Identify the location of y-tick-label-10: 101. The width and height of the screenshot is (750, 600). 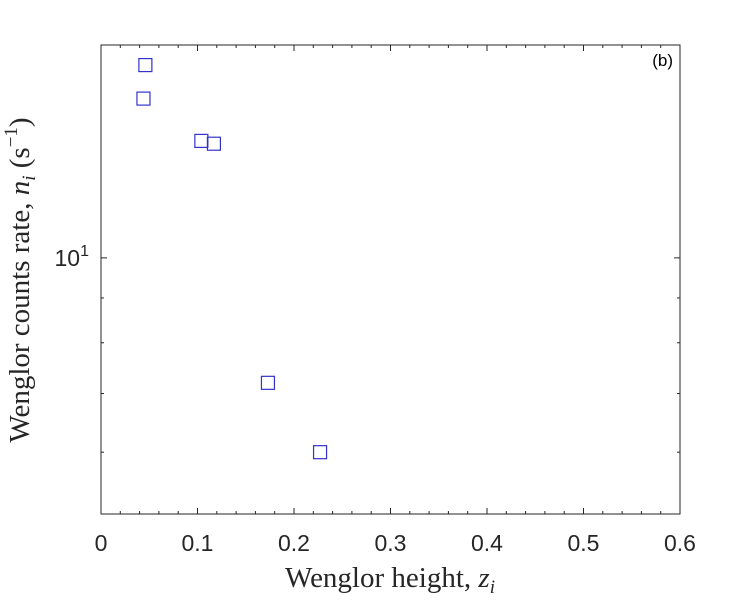
(72, 257).